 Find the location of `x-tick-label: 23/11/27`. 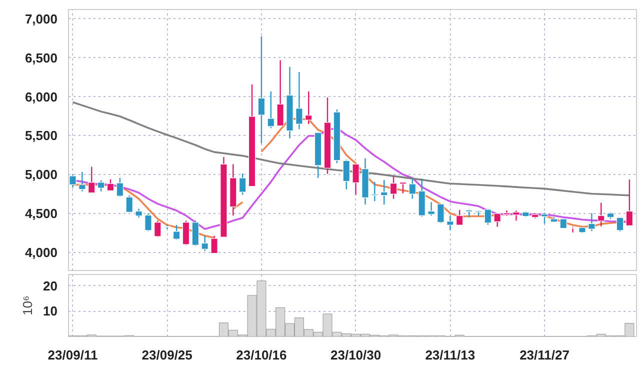

x-tick-label: 23/11/27 is located at coordinates (545, 355).